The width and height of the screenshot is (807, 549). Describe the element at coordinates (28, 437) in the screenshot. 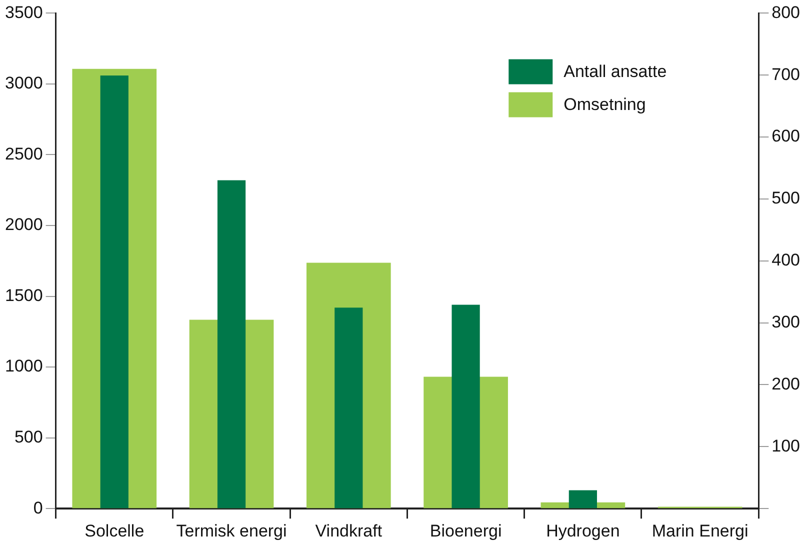

I see `y-tick-label: 500` at that location.